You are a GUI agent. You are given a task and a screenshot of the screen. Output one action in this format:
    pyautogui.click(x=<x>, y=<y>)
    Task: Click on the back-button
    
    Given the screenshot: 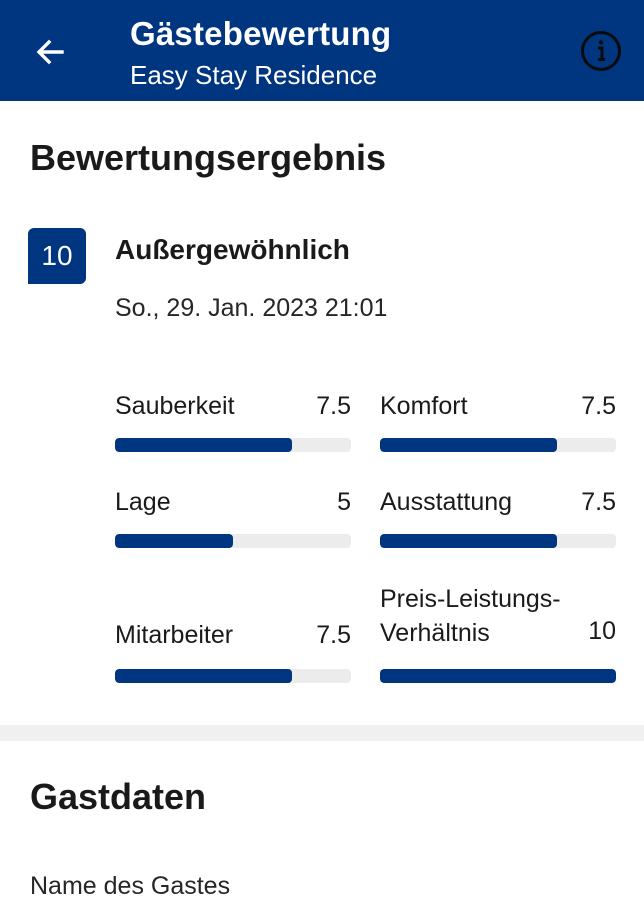 What is the action you would take?
    pyautogui.click(x=50, y=52)
    